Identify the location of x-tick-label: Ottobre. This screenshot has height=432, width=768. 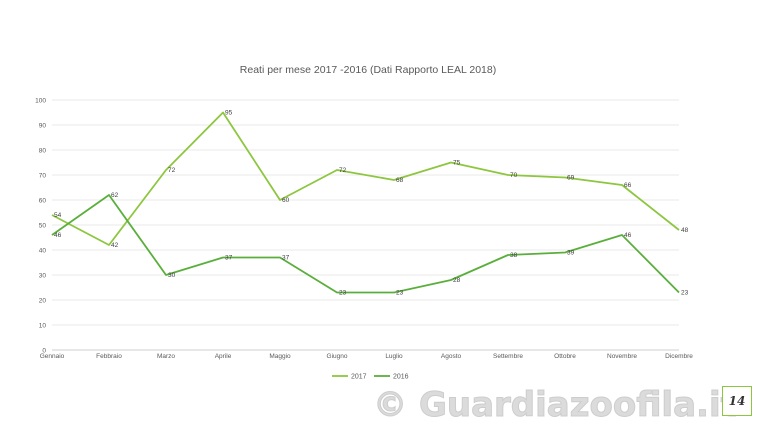
(565, 356).